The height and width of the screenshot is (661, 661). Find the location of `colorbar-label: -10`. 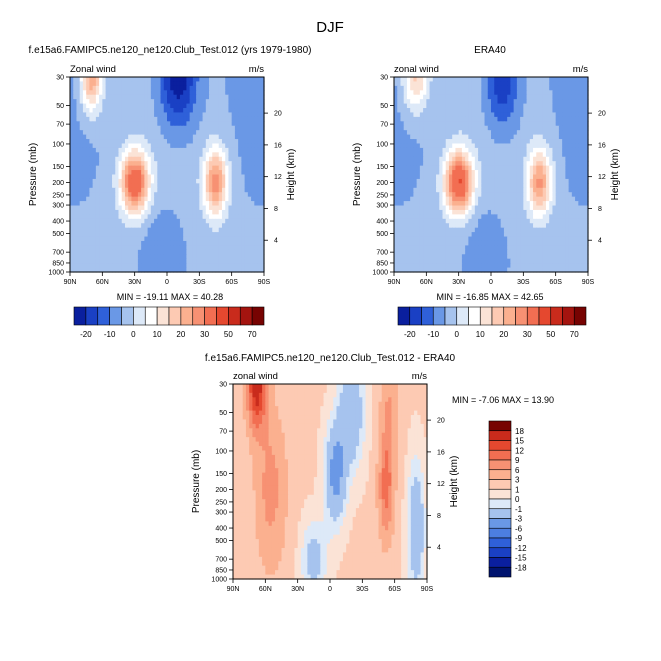

colorbar-label: -10 is located at coordinates (110, 334).